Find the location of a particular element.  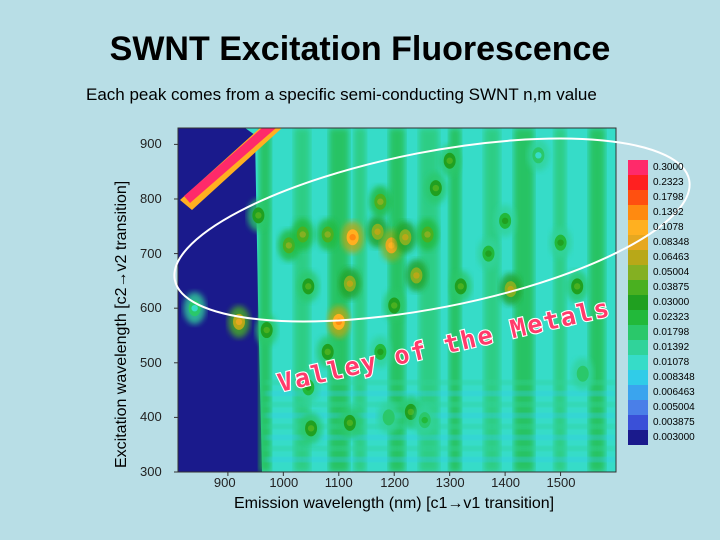

colorbar-label: 0.03000 is located at coordinates (671, 302).